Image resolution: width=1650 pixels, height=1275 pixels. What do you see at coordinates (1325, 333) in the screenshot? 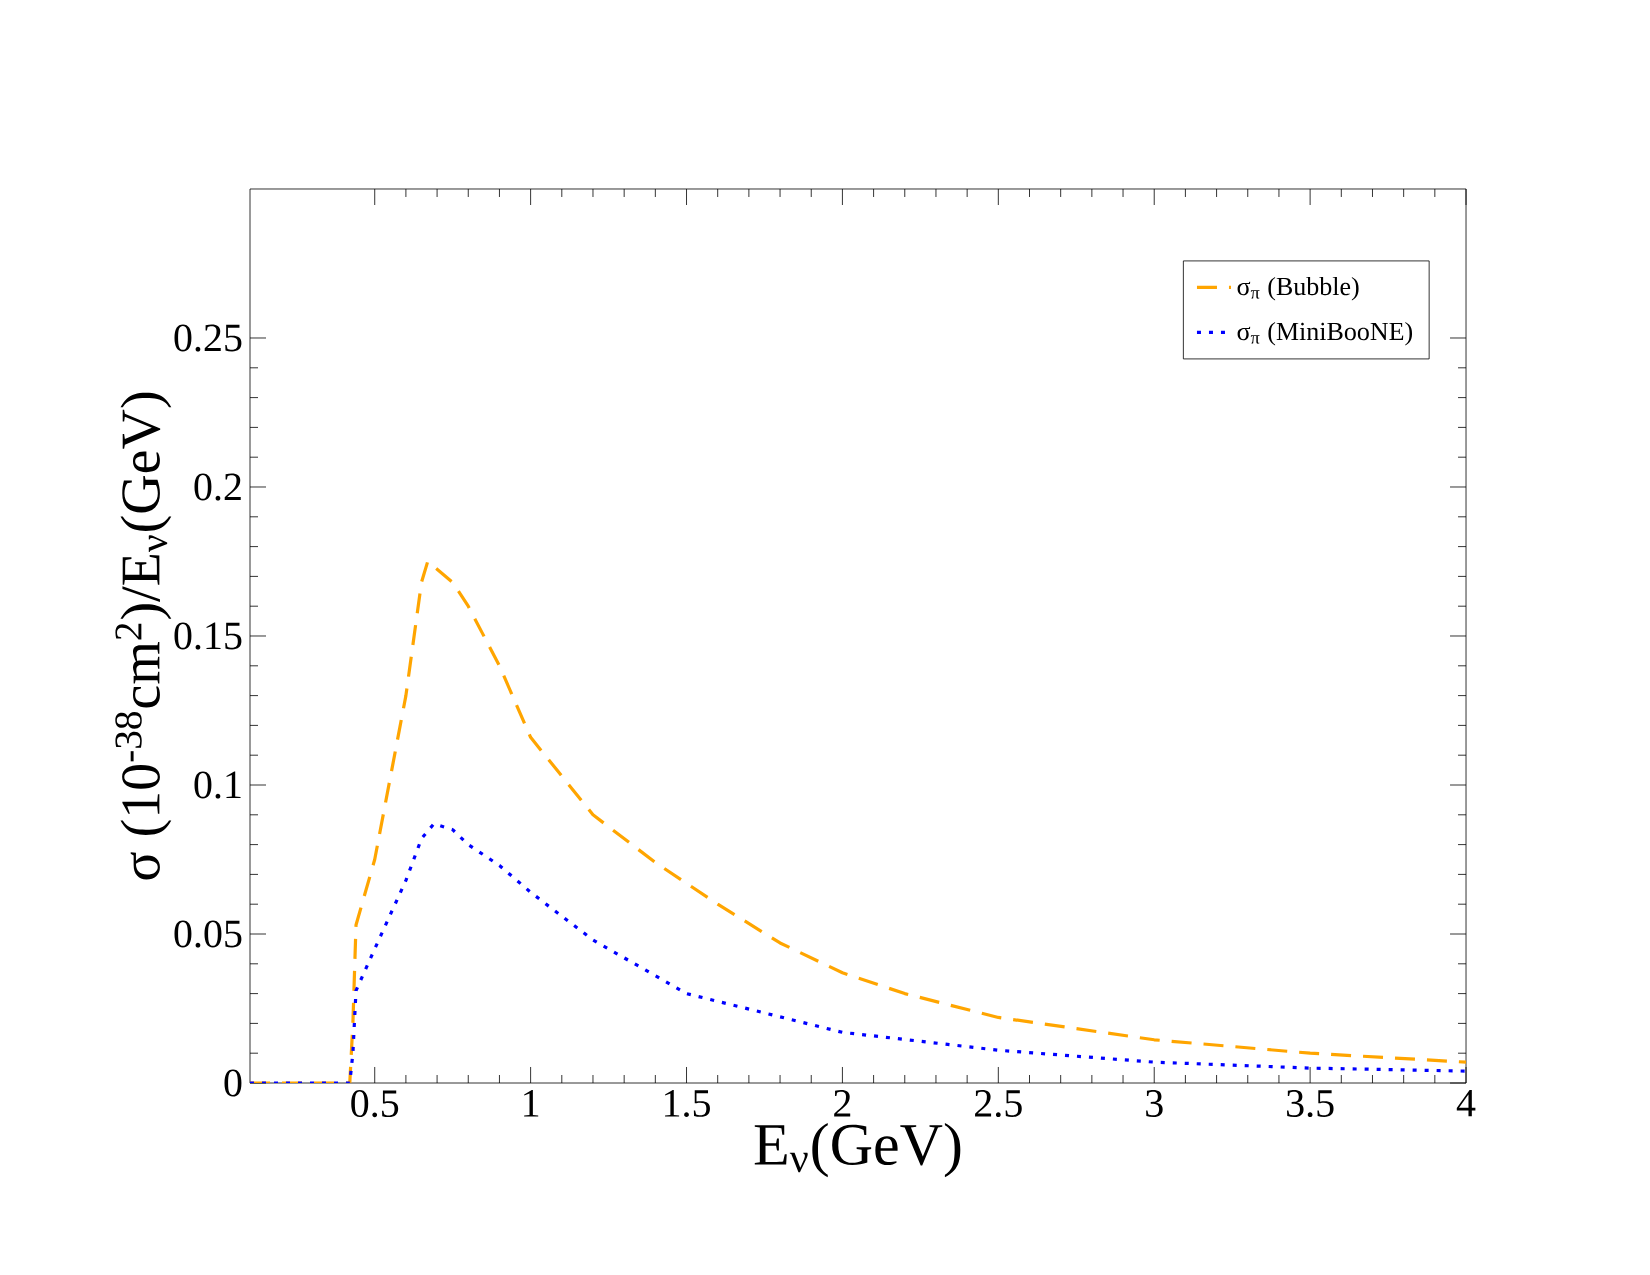
I see `legend-label: σ$_{π}$ (MiniBooNE)` at bounding box center [1325, 333].